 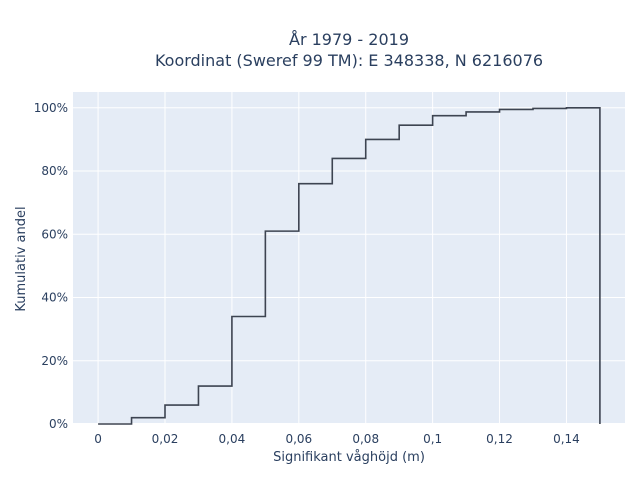 I want to click on y-tick-label: 20%, so click(x=54, y=361).